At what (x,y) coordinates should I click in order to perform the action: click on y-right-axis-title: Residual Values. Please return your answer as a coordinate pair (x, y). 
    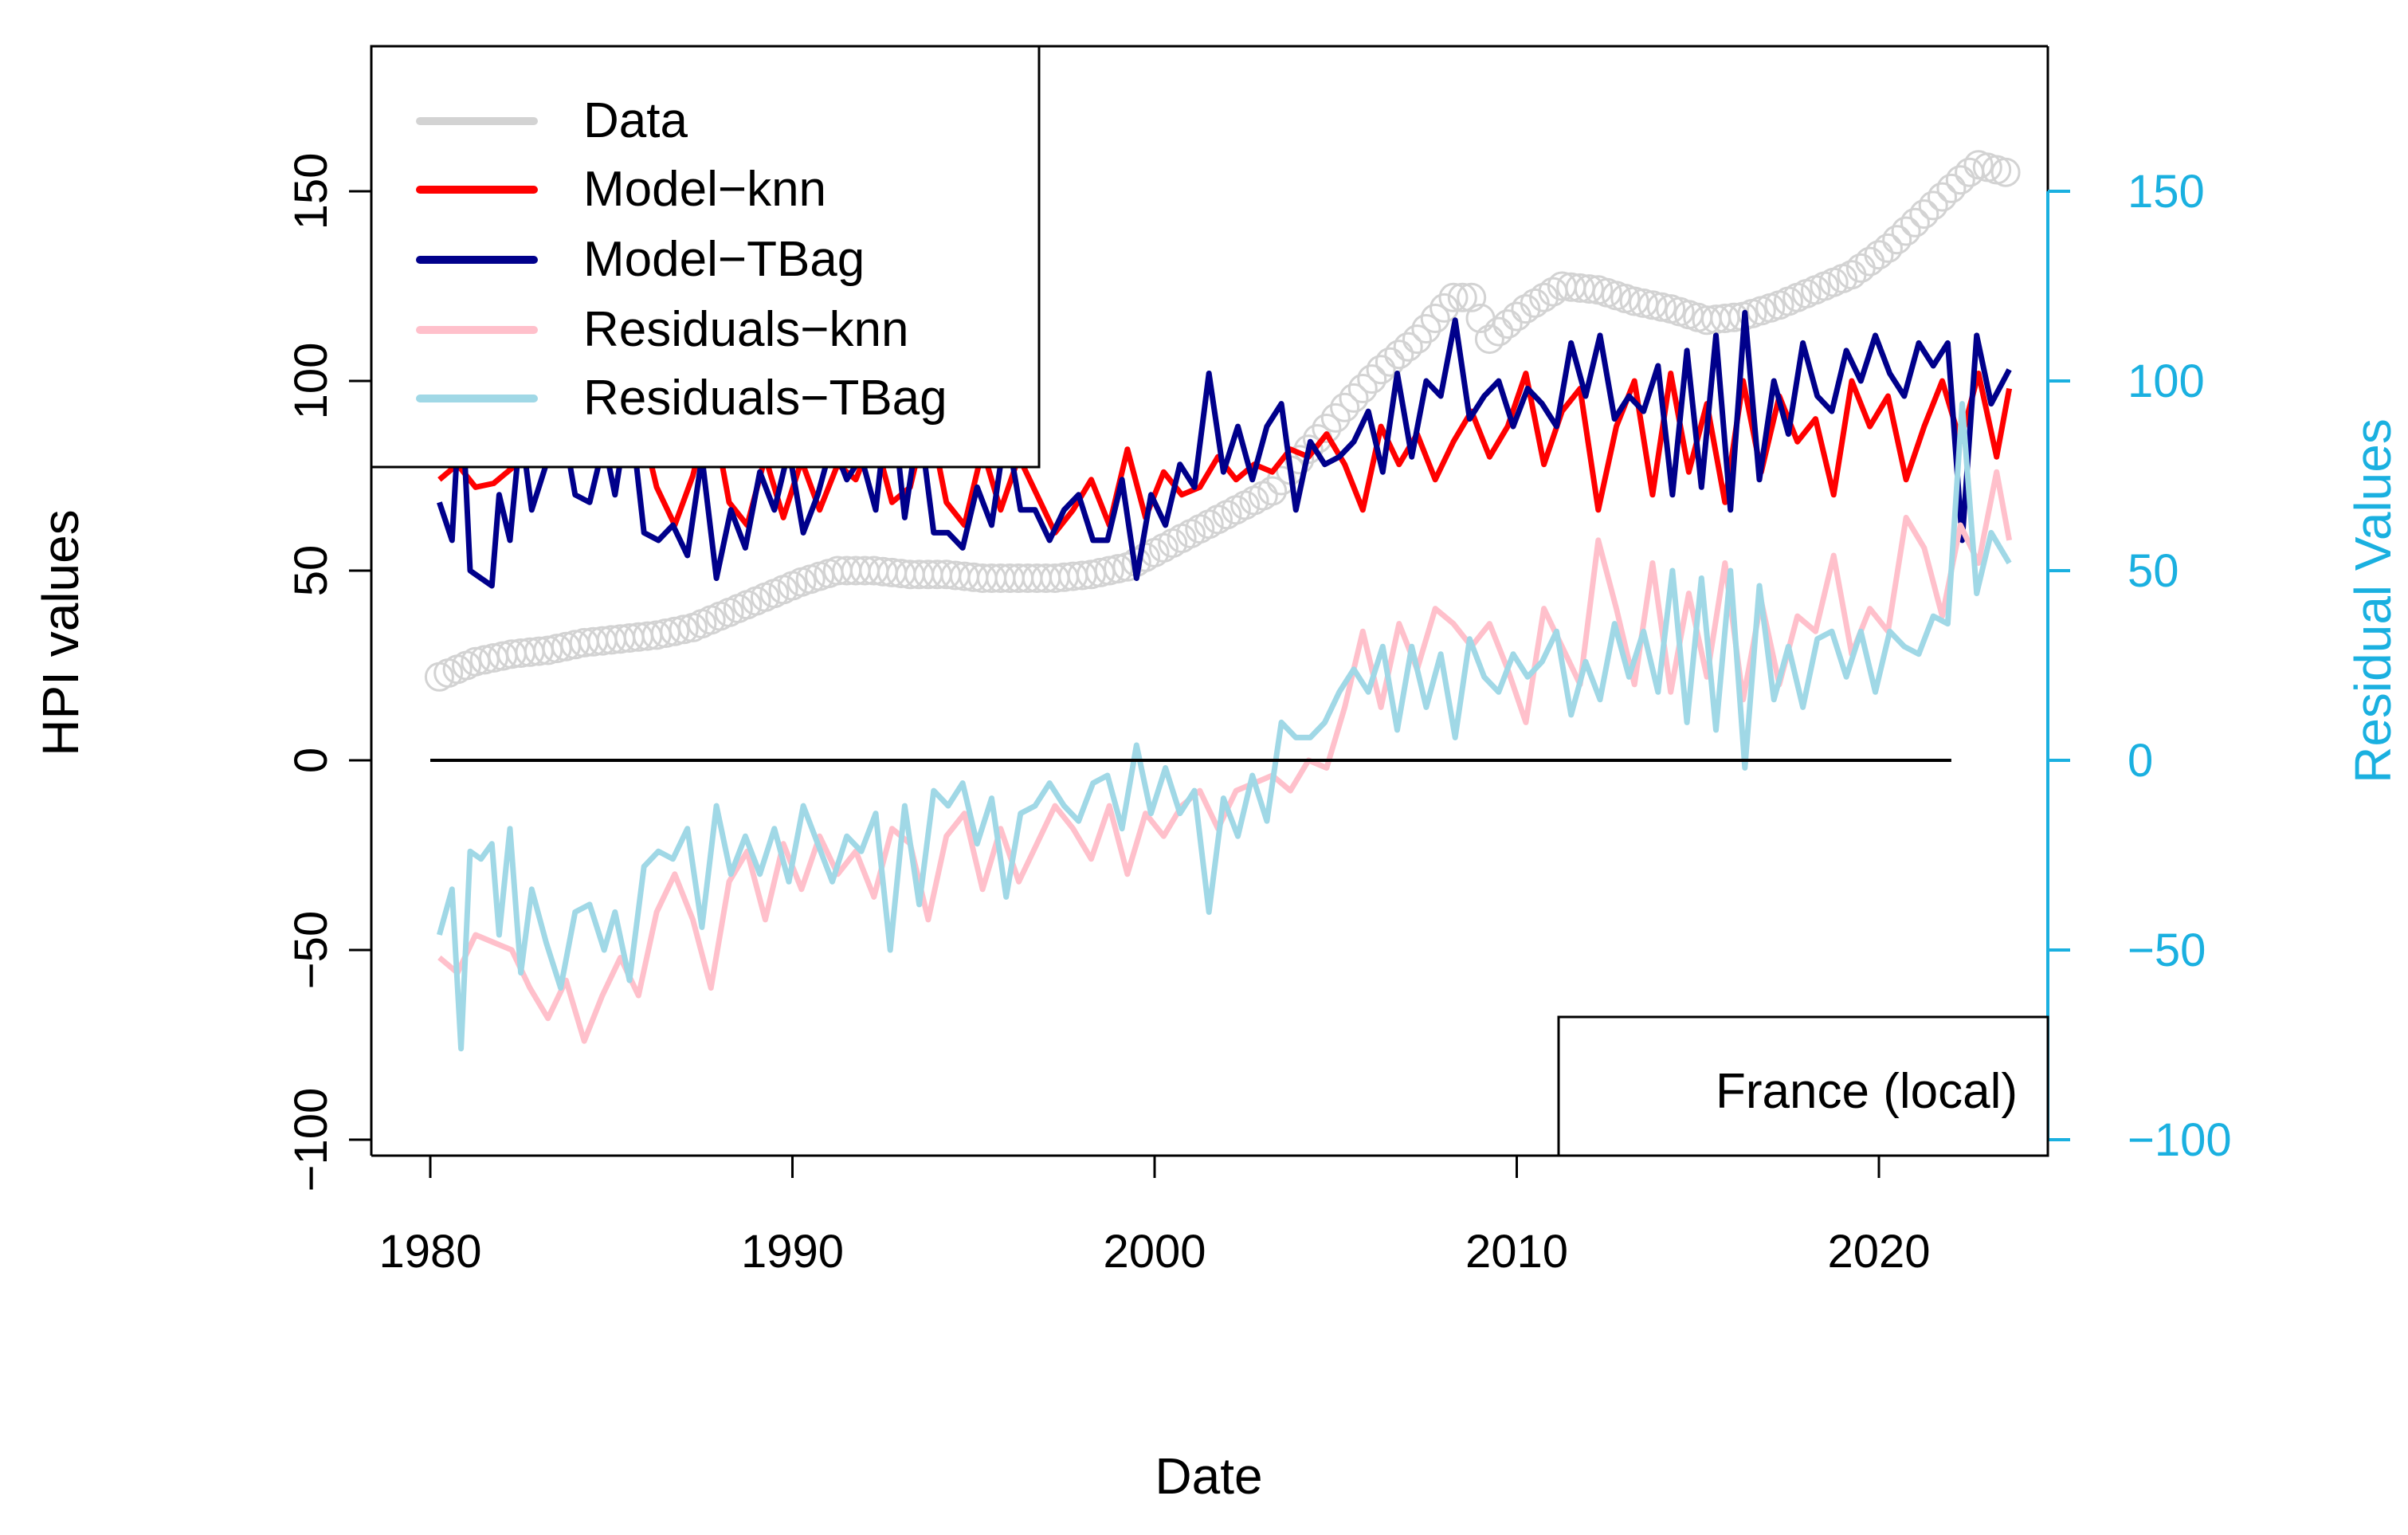
    Looking at the image, I should click on (2373, 600).